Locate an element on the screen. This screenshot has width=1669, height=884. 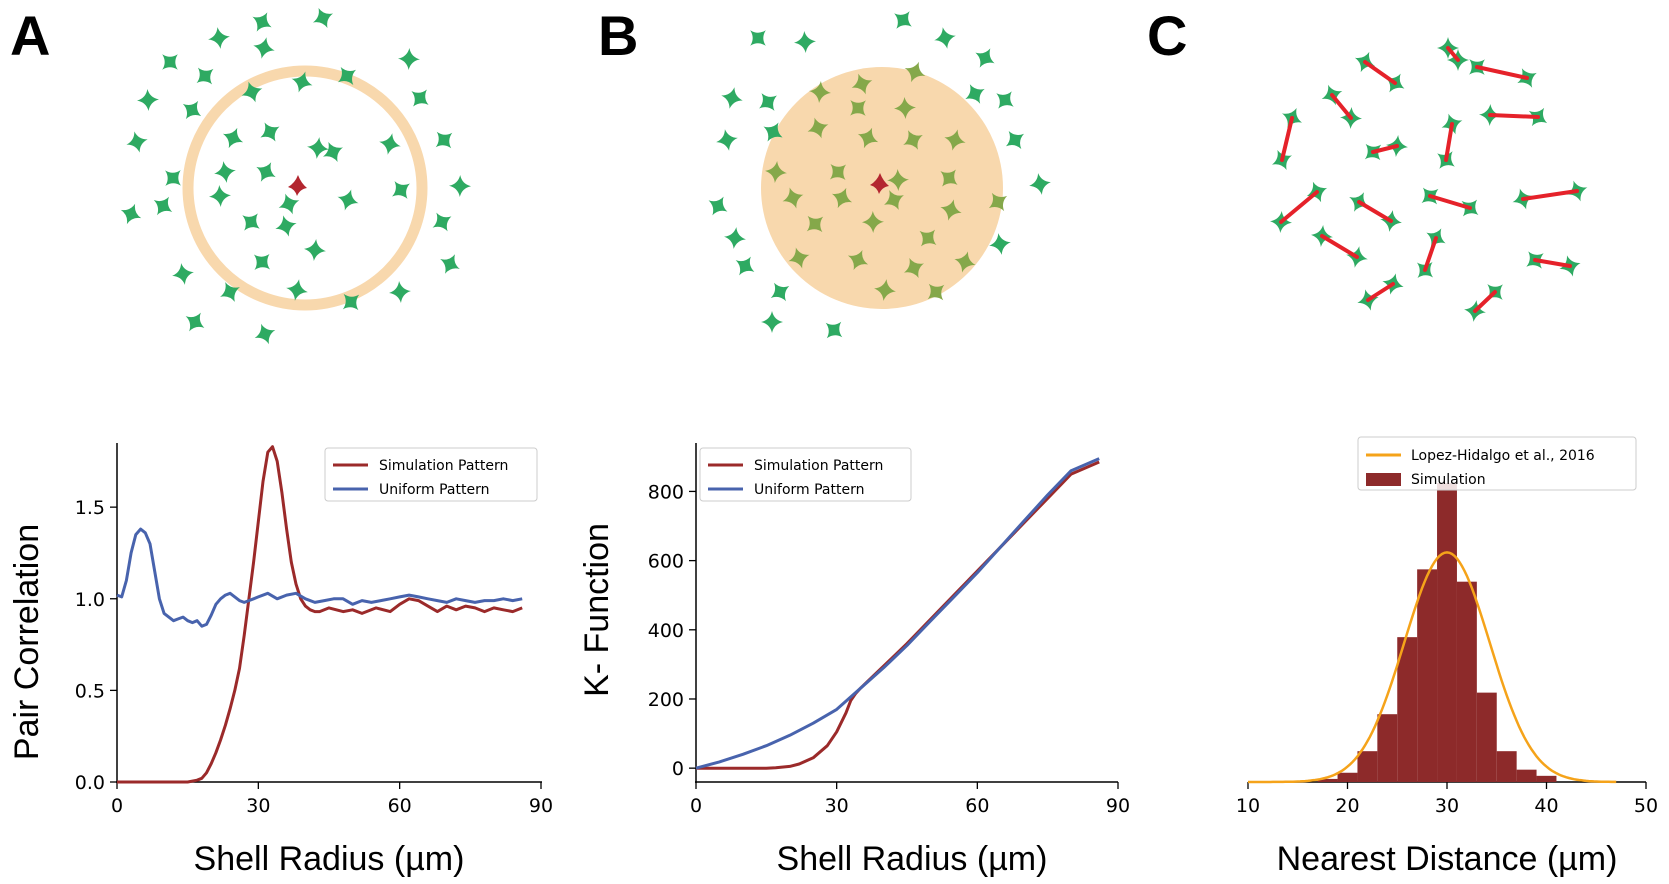
illustration-b is located at coordinates (877, 175).